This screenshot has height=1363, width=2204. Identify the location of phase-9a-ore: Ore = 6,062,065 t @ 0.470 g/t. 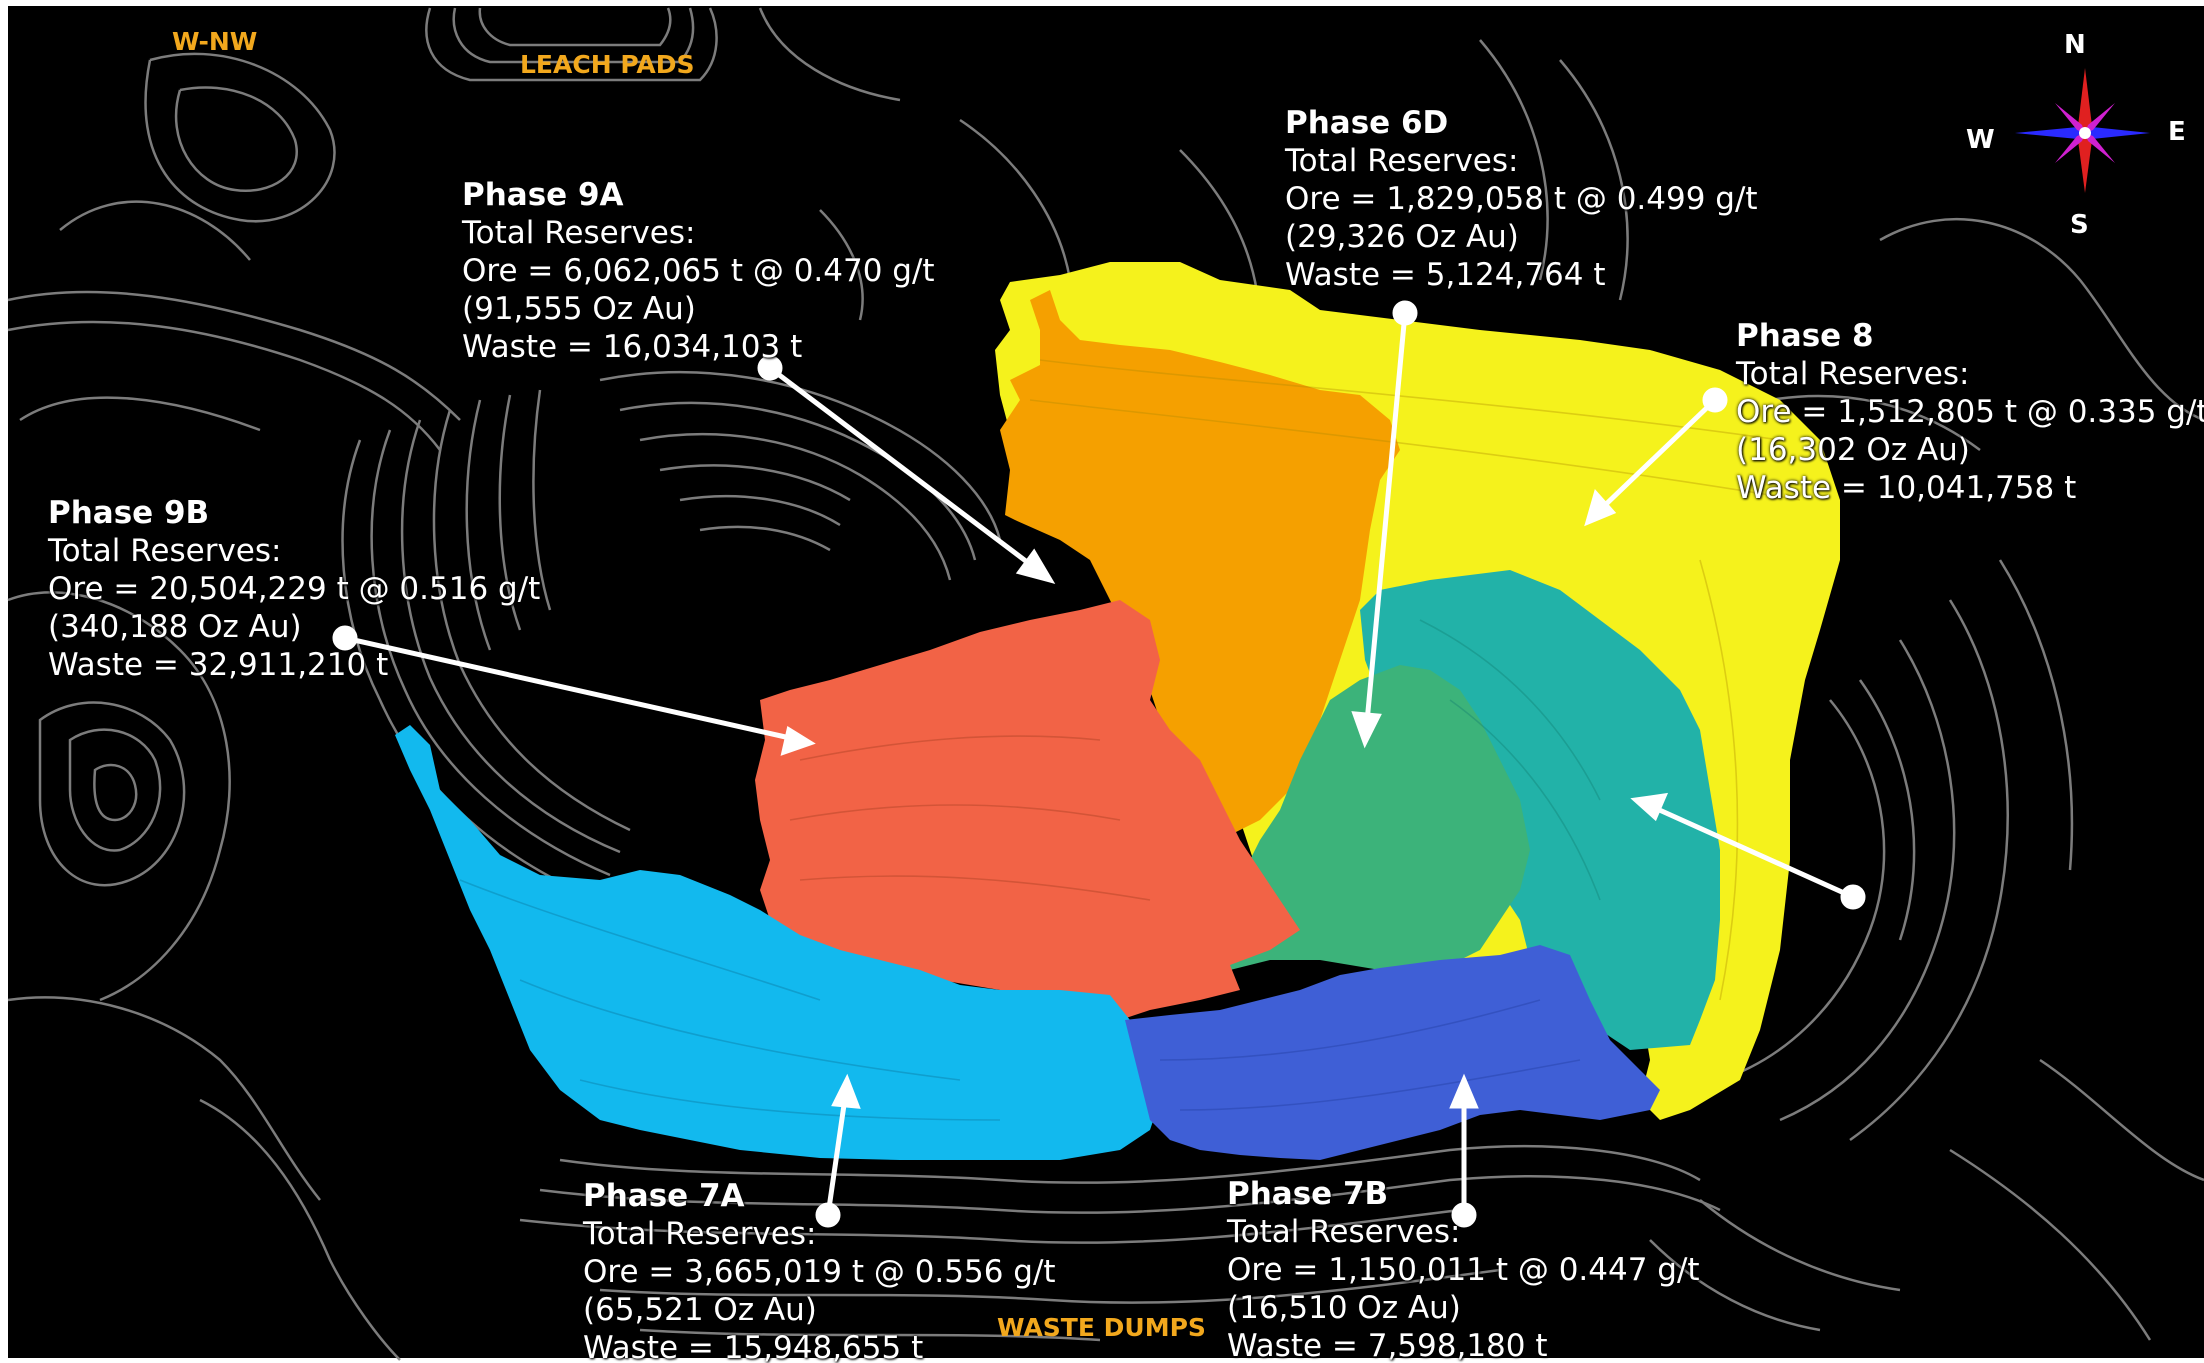
(698, 271).